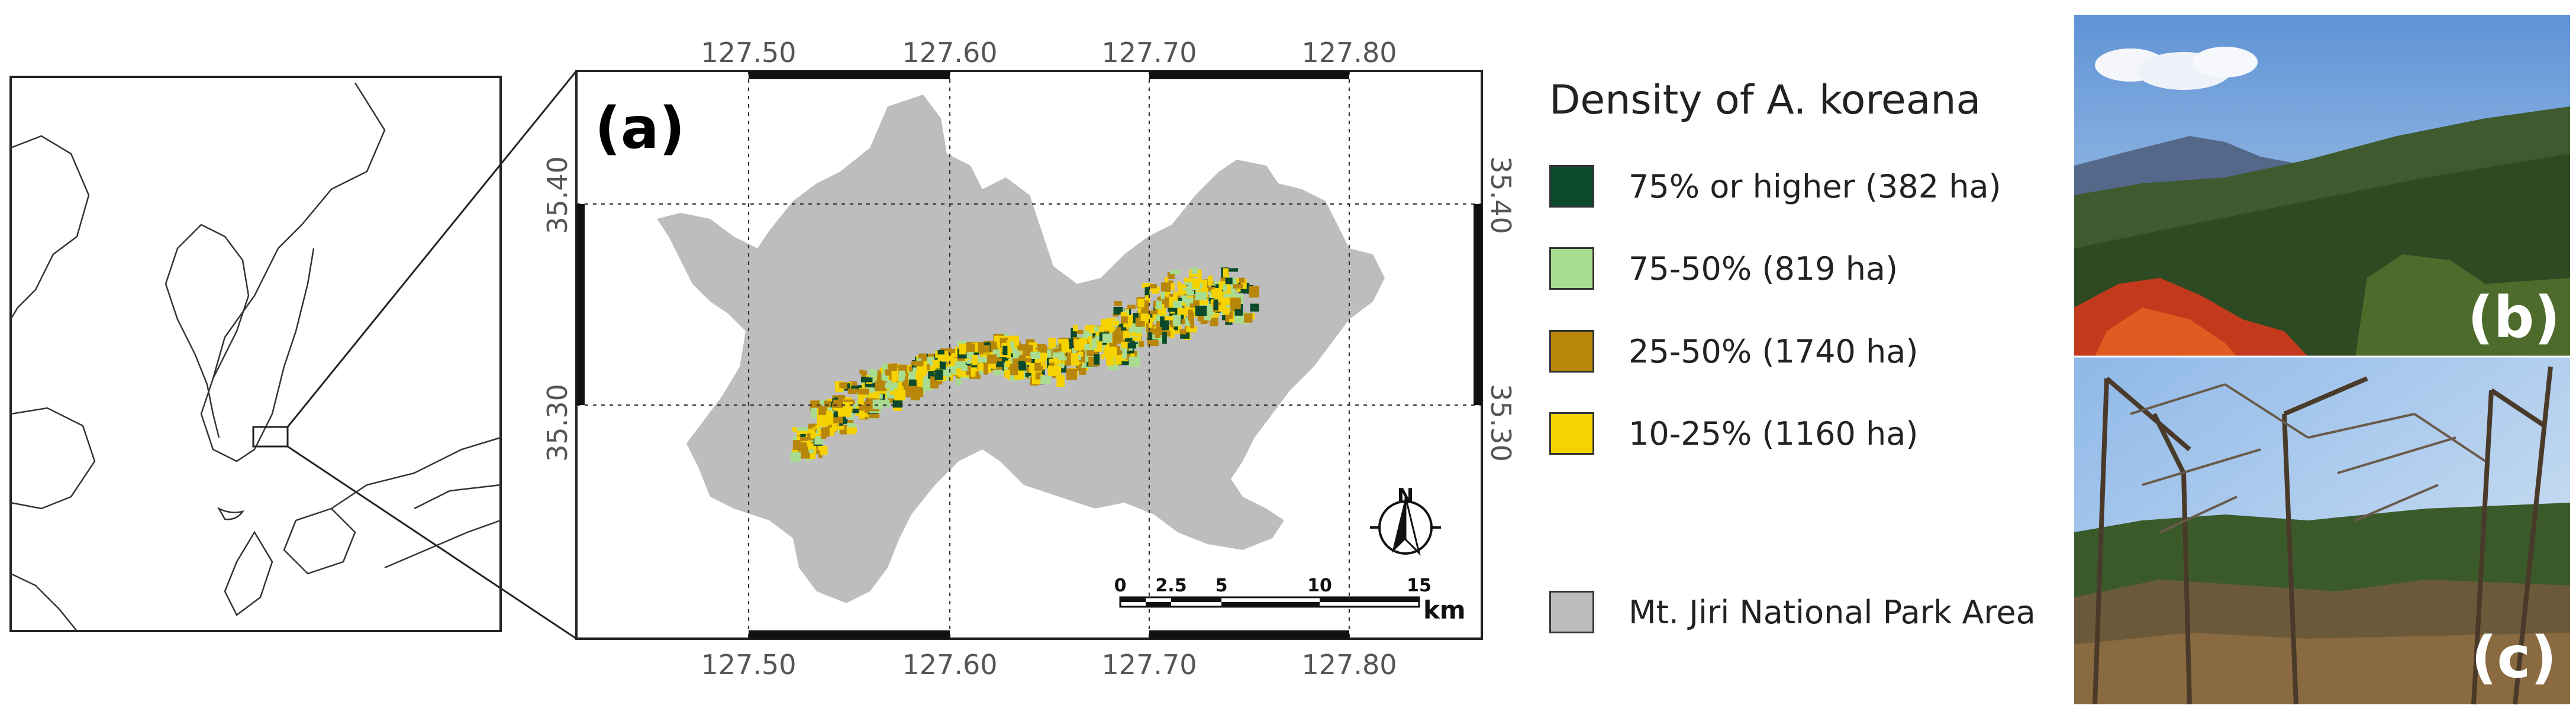  What do you see at coordinates (557, 309) in the screenshot?
I see `left-tick-labels: 35.40 35.30` at bounding box center [557, 309].